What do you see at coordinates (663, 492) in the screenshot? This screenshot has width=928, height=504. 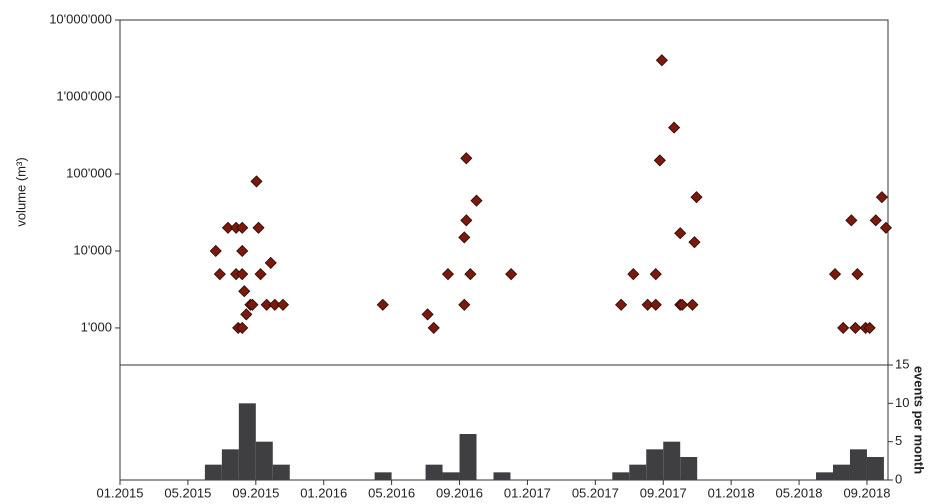 I see `x-tick-label: 09.2017` at bounding box center [663, 492].